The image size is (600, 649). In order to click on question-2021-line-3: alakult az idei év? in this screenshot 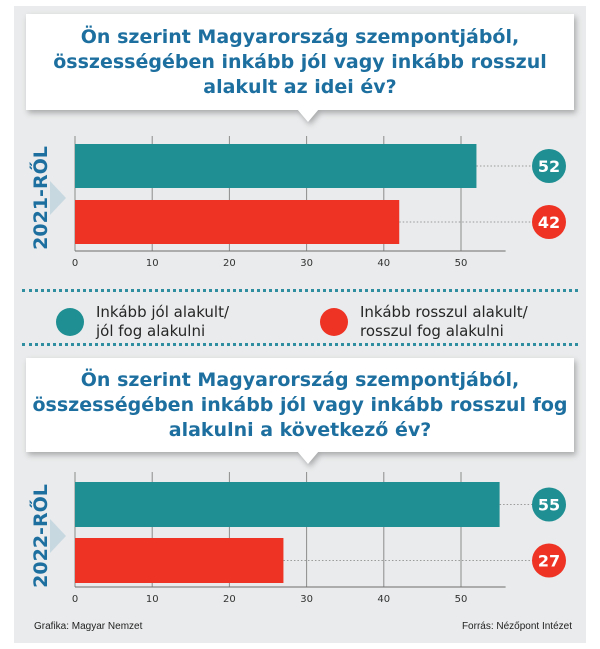, I will do `click(300, 86)`.